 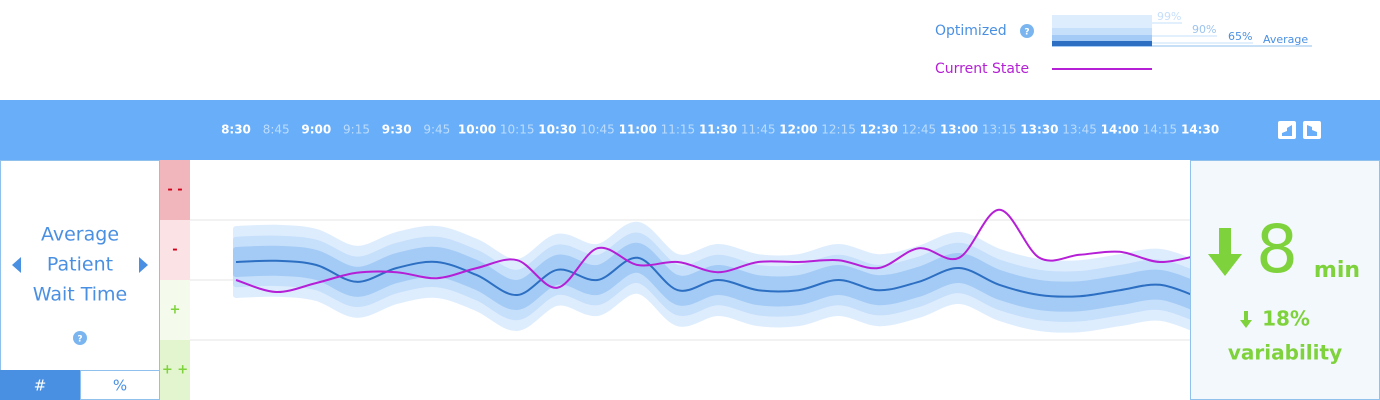 I want to click on tab-label: %, so click(x=120, y=386).